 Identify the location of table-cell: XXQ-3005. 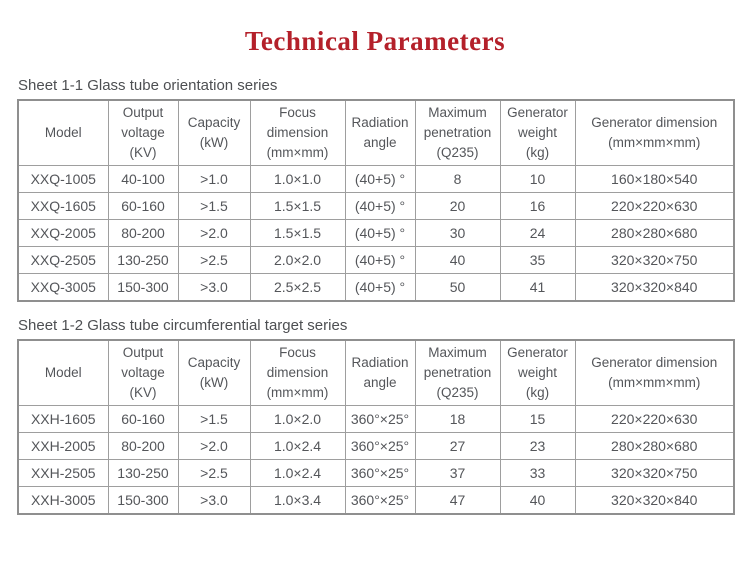
(63, 287).